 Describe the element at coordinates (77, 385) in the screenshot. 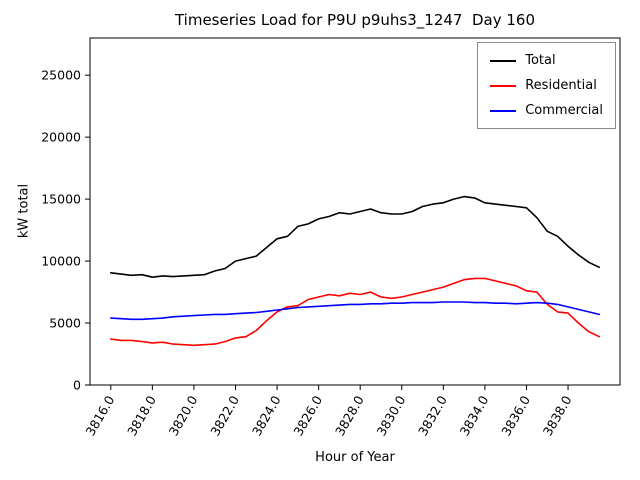

I see `y-tick-label: 0` at that location.